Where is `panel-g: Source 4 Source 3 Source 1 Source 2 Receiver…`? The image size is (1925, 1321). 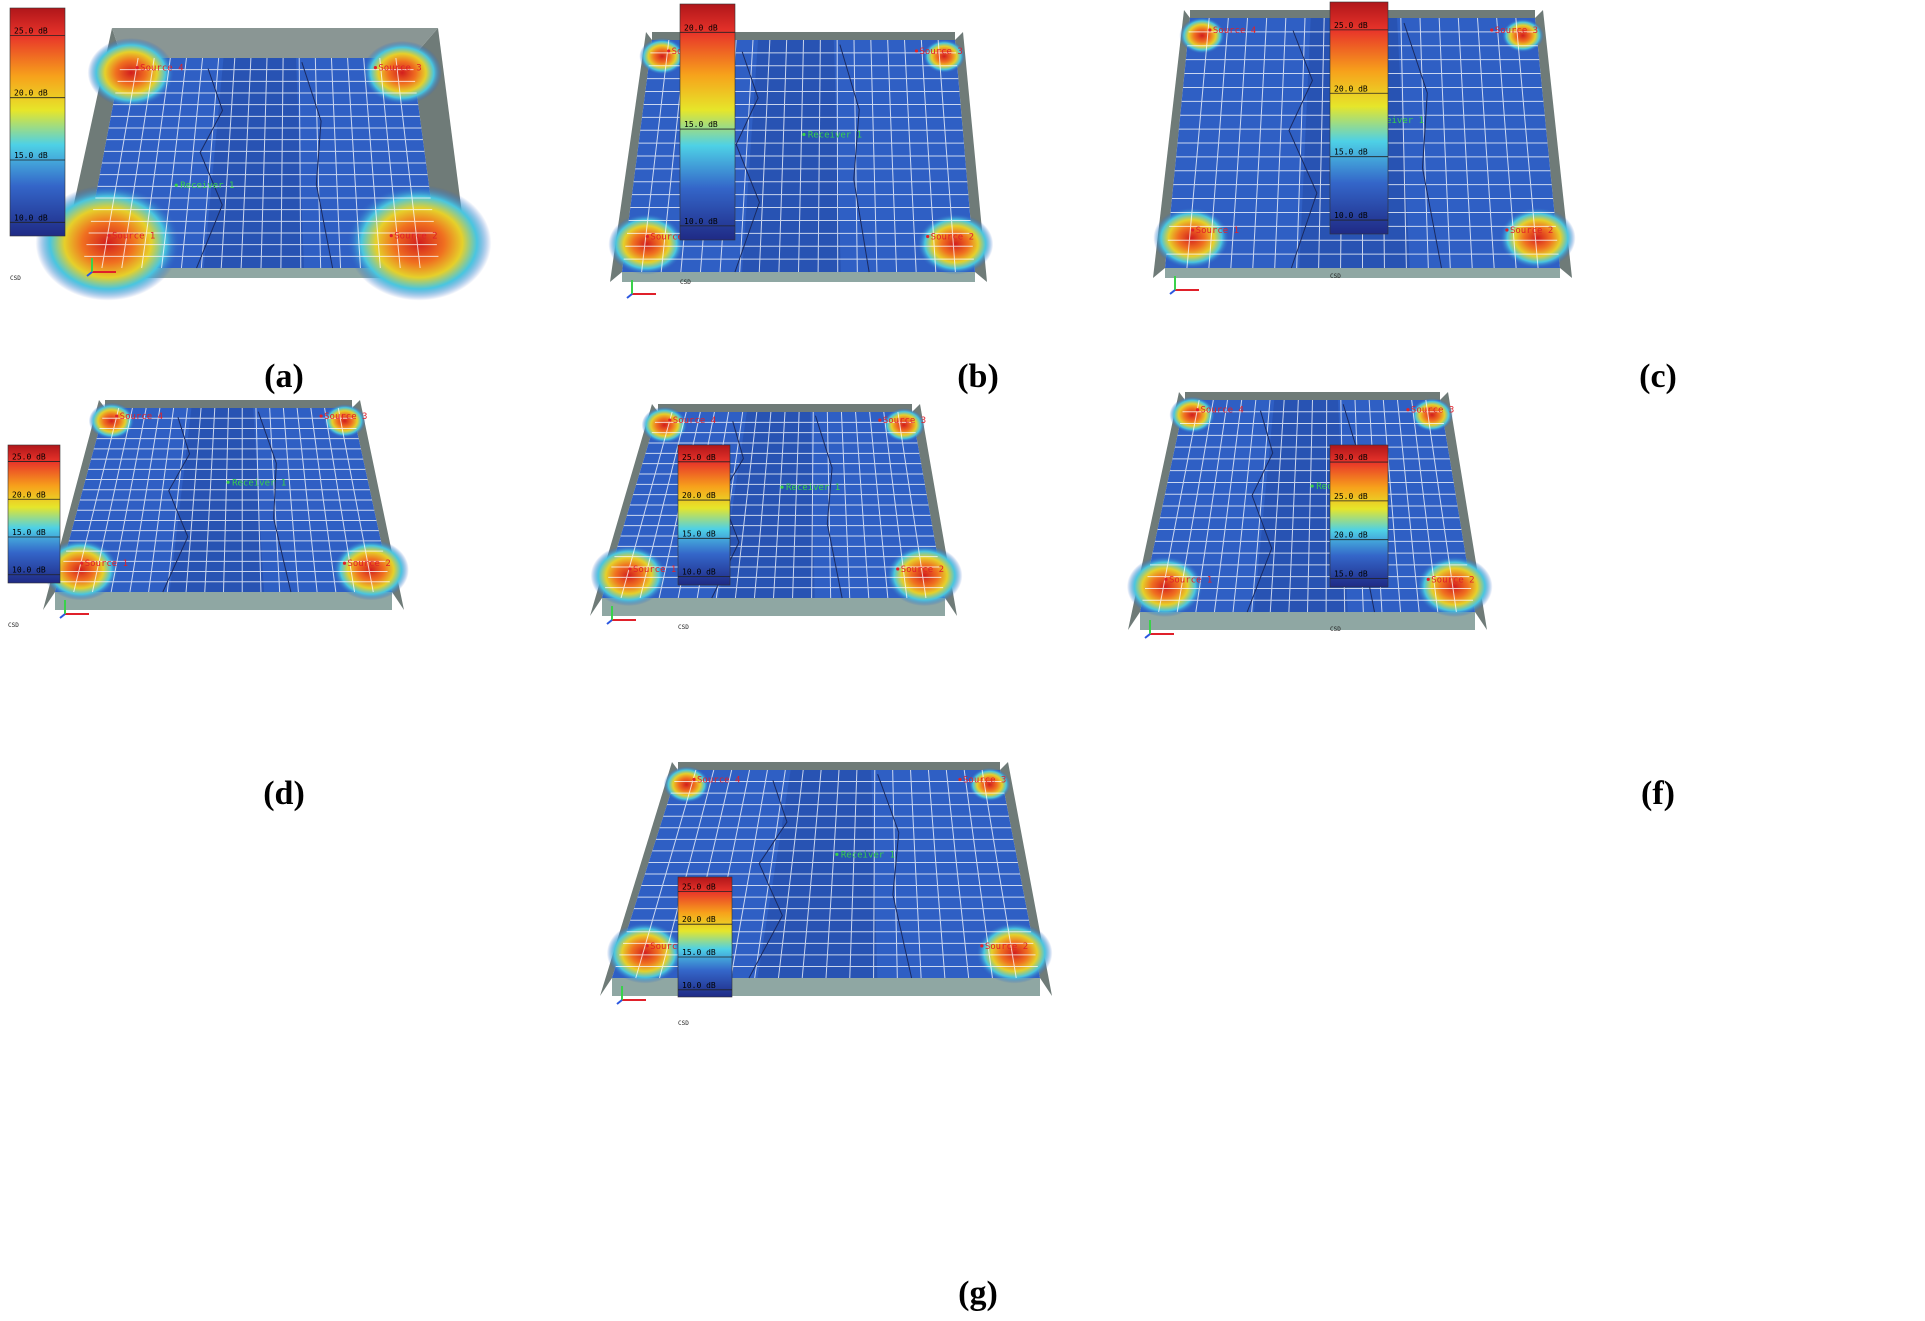 panel-g: Source 4 Source 3 Source 1 Source 2 Receiver… is located at coordinates (935, 1013).